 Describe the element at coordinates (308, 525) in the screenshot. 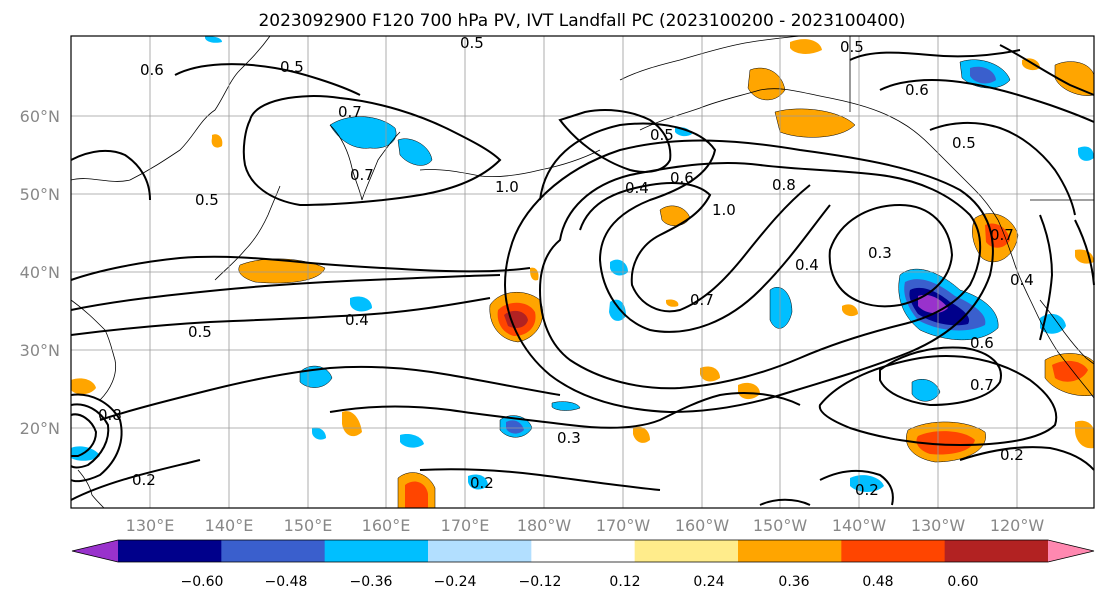

I see `lon-tick-label: 150°E` at that location.